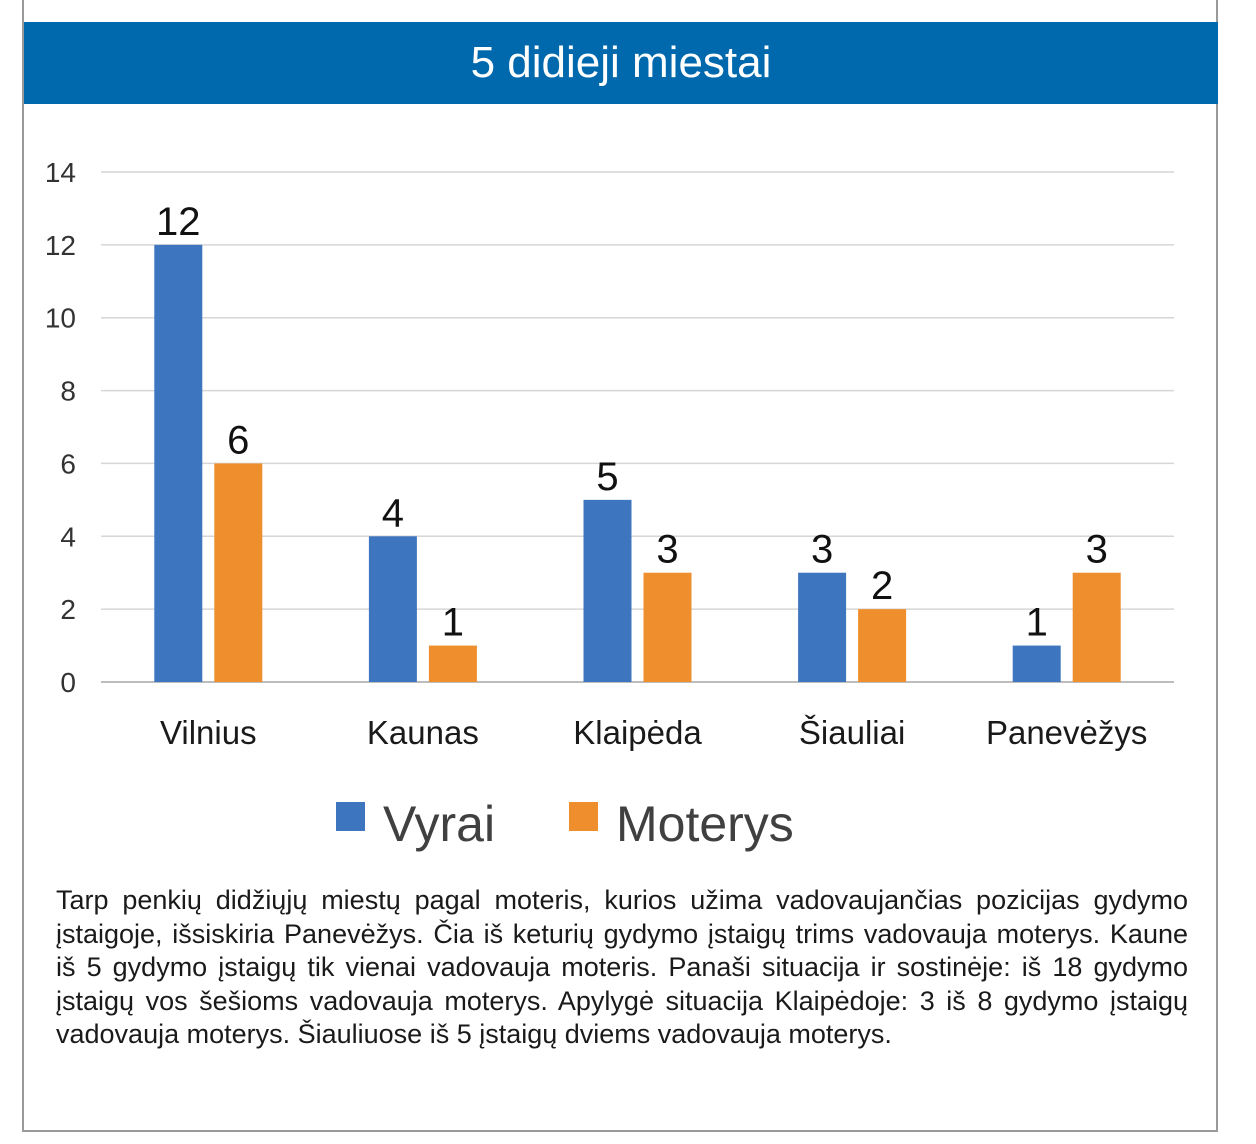  Describe the element at coordinates (208, 732) in the screenshot. I see `x-tick-label: Vilnius` at that location.